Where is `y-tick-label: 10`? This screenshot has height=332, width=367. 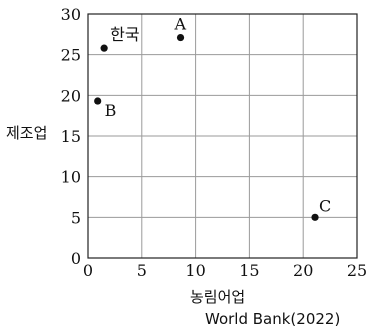
y-tick-label: 10 is located at coordinates (71, 177).